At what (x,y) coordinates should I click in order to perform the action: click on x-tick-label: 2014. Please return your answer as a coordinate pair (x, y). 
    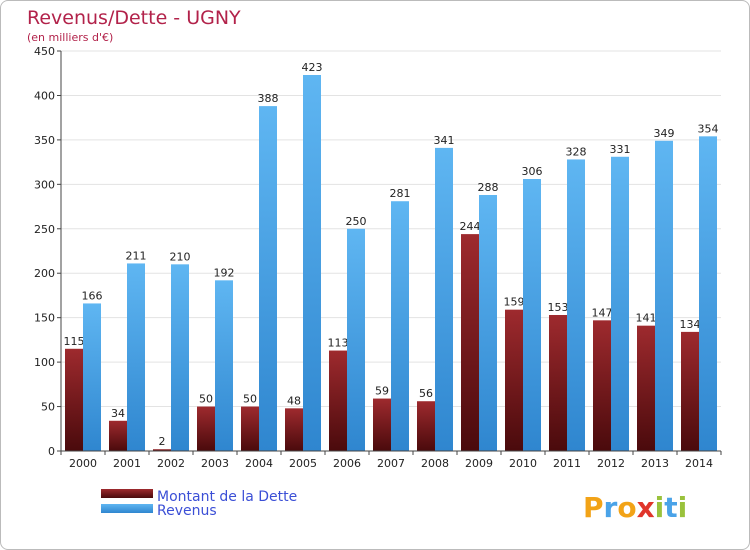
    Looking at the image, I should click on (699, 463).